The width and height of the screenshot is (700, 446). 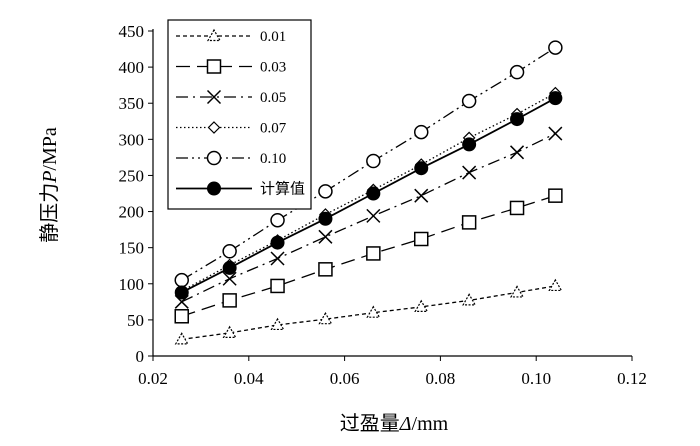 What do you see at coordinates (49, 213) in the screenshot?
I see `y-axis-title-cjk: 静压力` at bounding box center [49, 213].